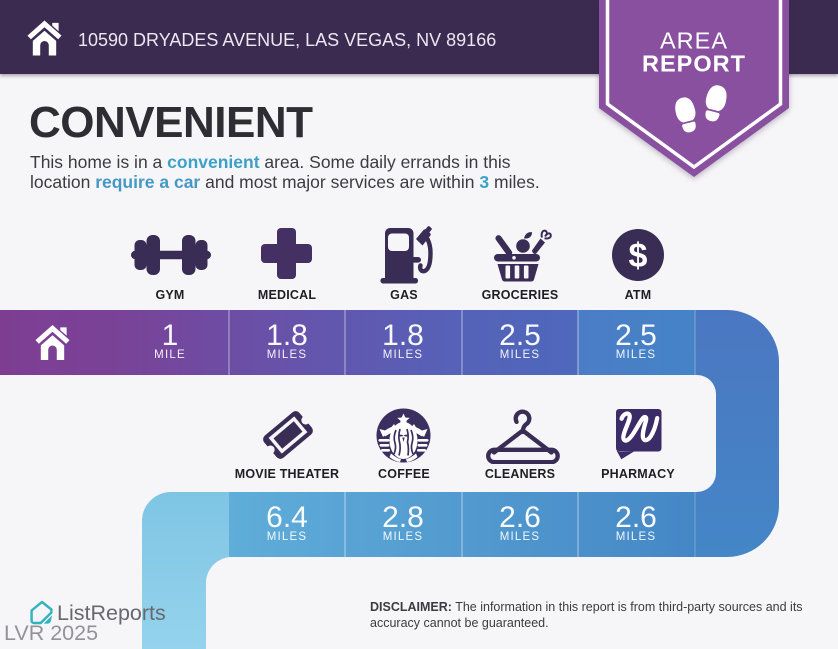 This screenshot has width=838, height=649. Describe the element at coordinates (694, 41) in the screenshot. I see `svg-text: AREA` at that location.